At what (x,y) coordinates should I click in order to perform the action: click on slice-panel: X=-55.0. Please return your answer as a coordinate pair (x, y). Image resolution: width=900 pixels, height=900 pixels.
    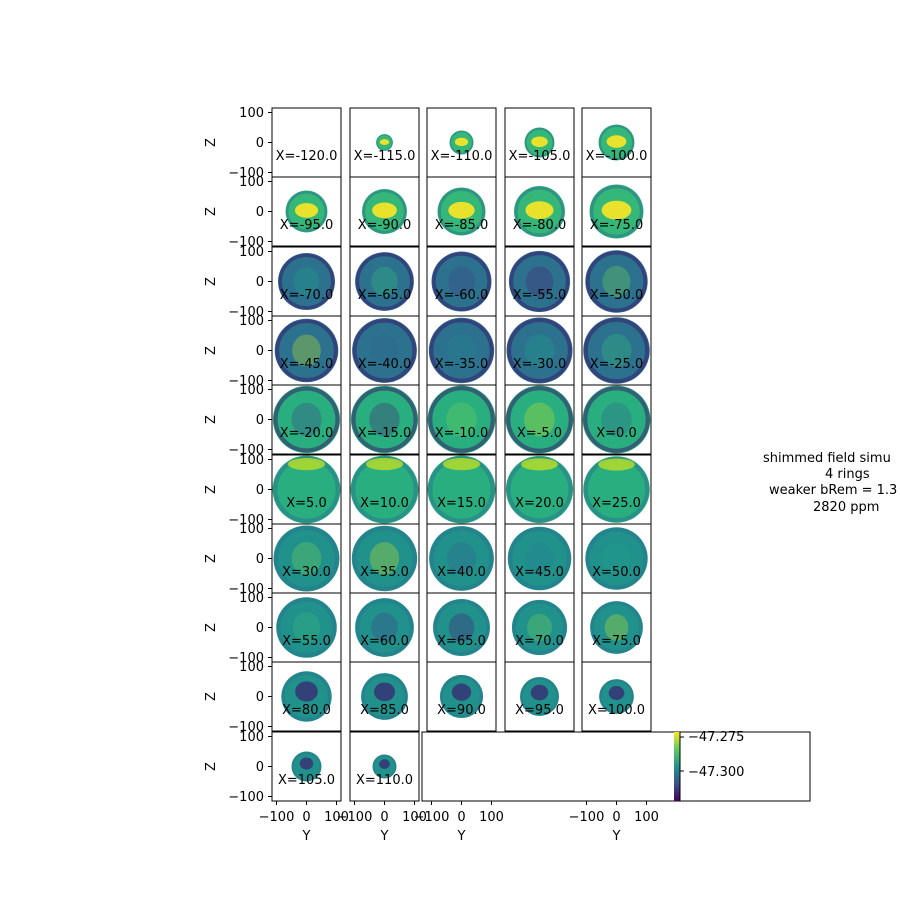
    Looking at the image, I should click on (539, 281).